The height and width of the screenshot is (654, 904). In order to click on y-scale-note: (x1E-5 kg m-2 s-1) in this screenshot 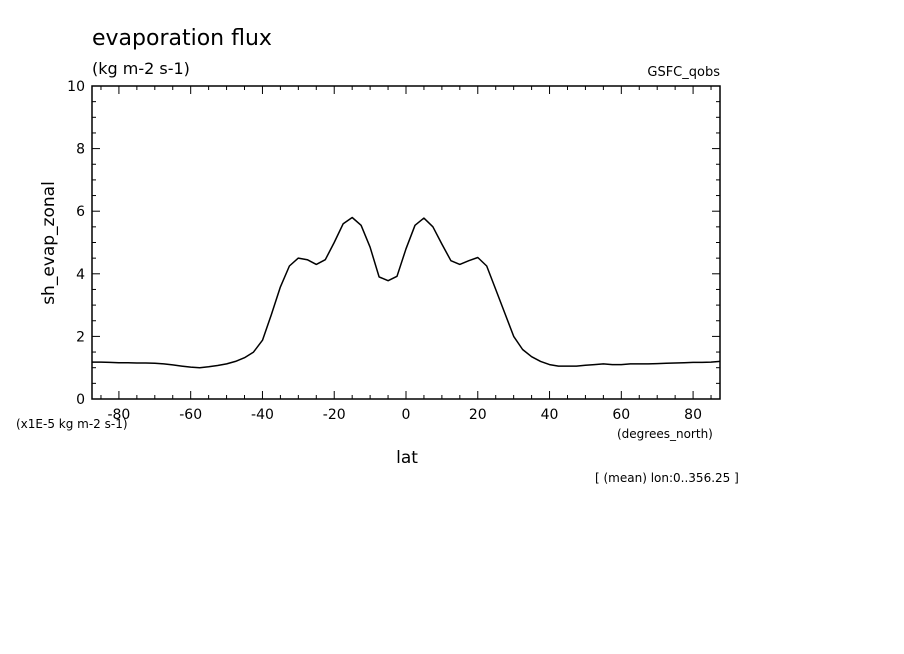, I will do `click(72, 424)`.